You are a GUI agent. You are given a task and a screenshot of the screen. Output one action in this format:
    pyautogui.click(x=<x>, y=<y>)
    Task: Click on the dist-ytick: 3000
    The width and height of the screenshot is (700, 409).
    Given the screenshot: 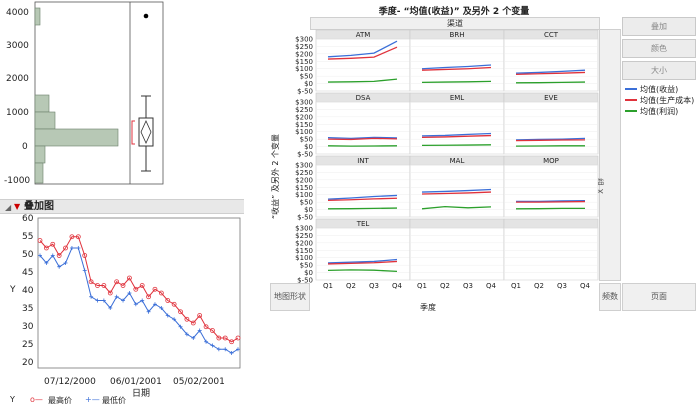 What is the action you would take?
    pyautogui.click(x=17, y=46)
    